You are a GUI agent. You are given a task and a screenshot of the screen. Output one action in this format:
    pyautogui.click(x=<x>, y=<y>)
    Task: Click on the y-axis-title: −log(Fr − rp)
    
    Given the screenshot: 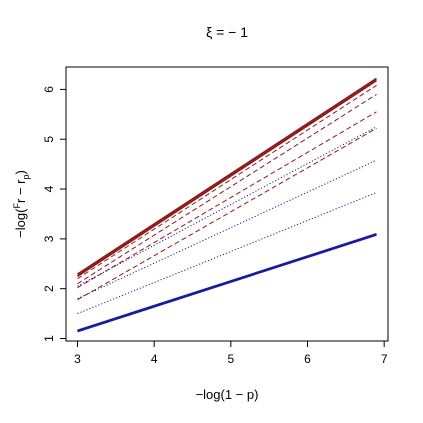 What is the action you would take?
    pyautogui.click(x=21, y=204)
    